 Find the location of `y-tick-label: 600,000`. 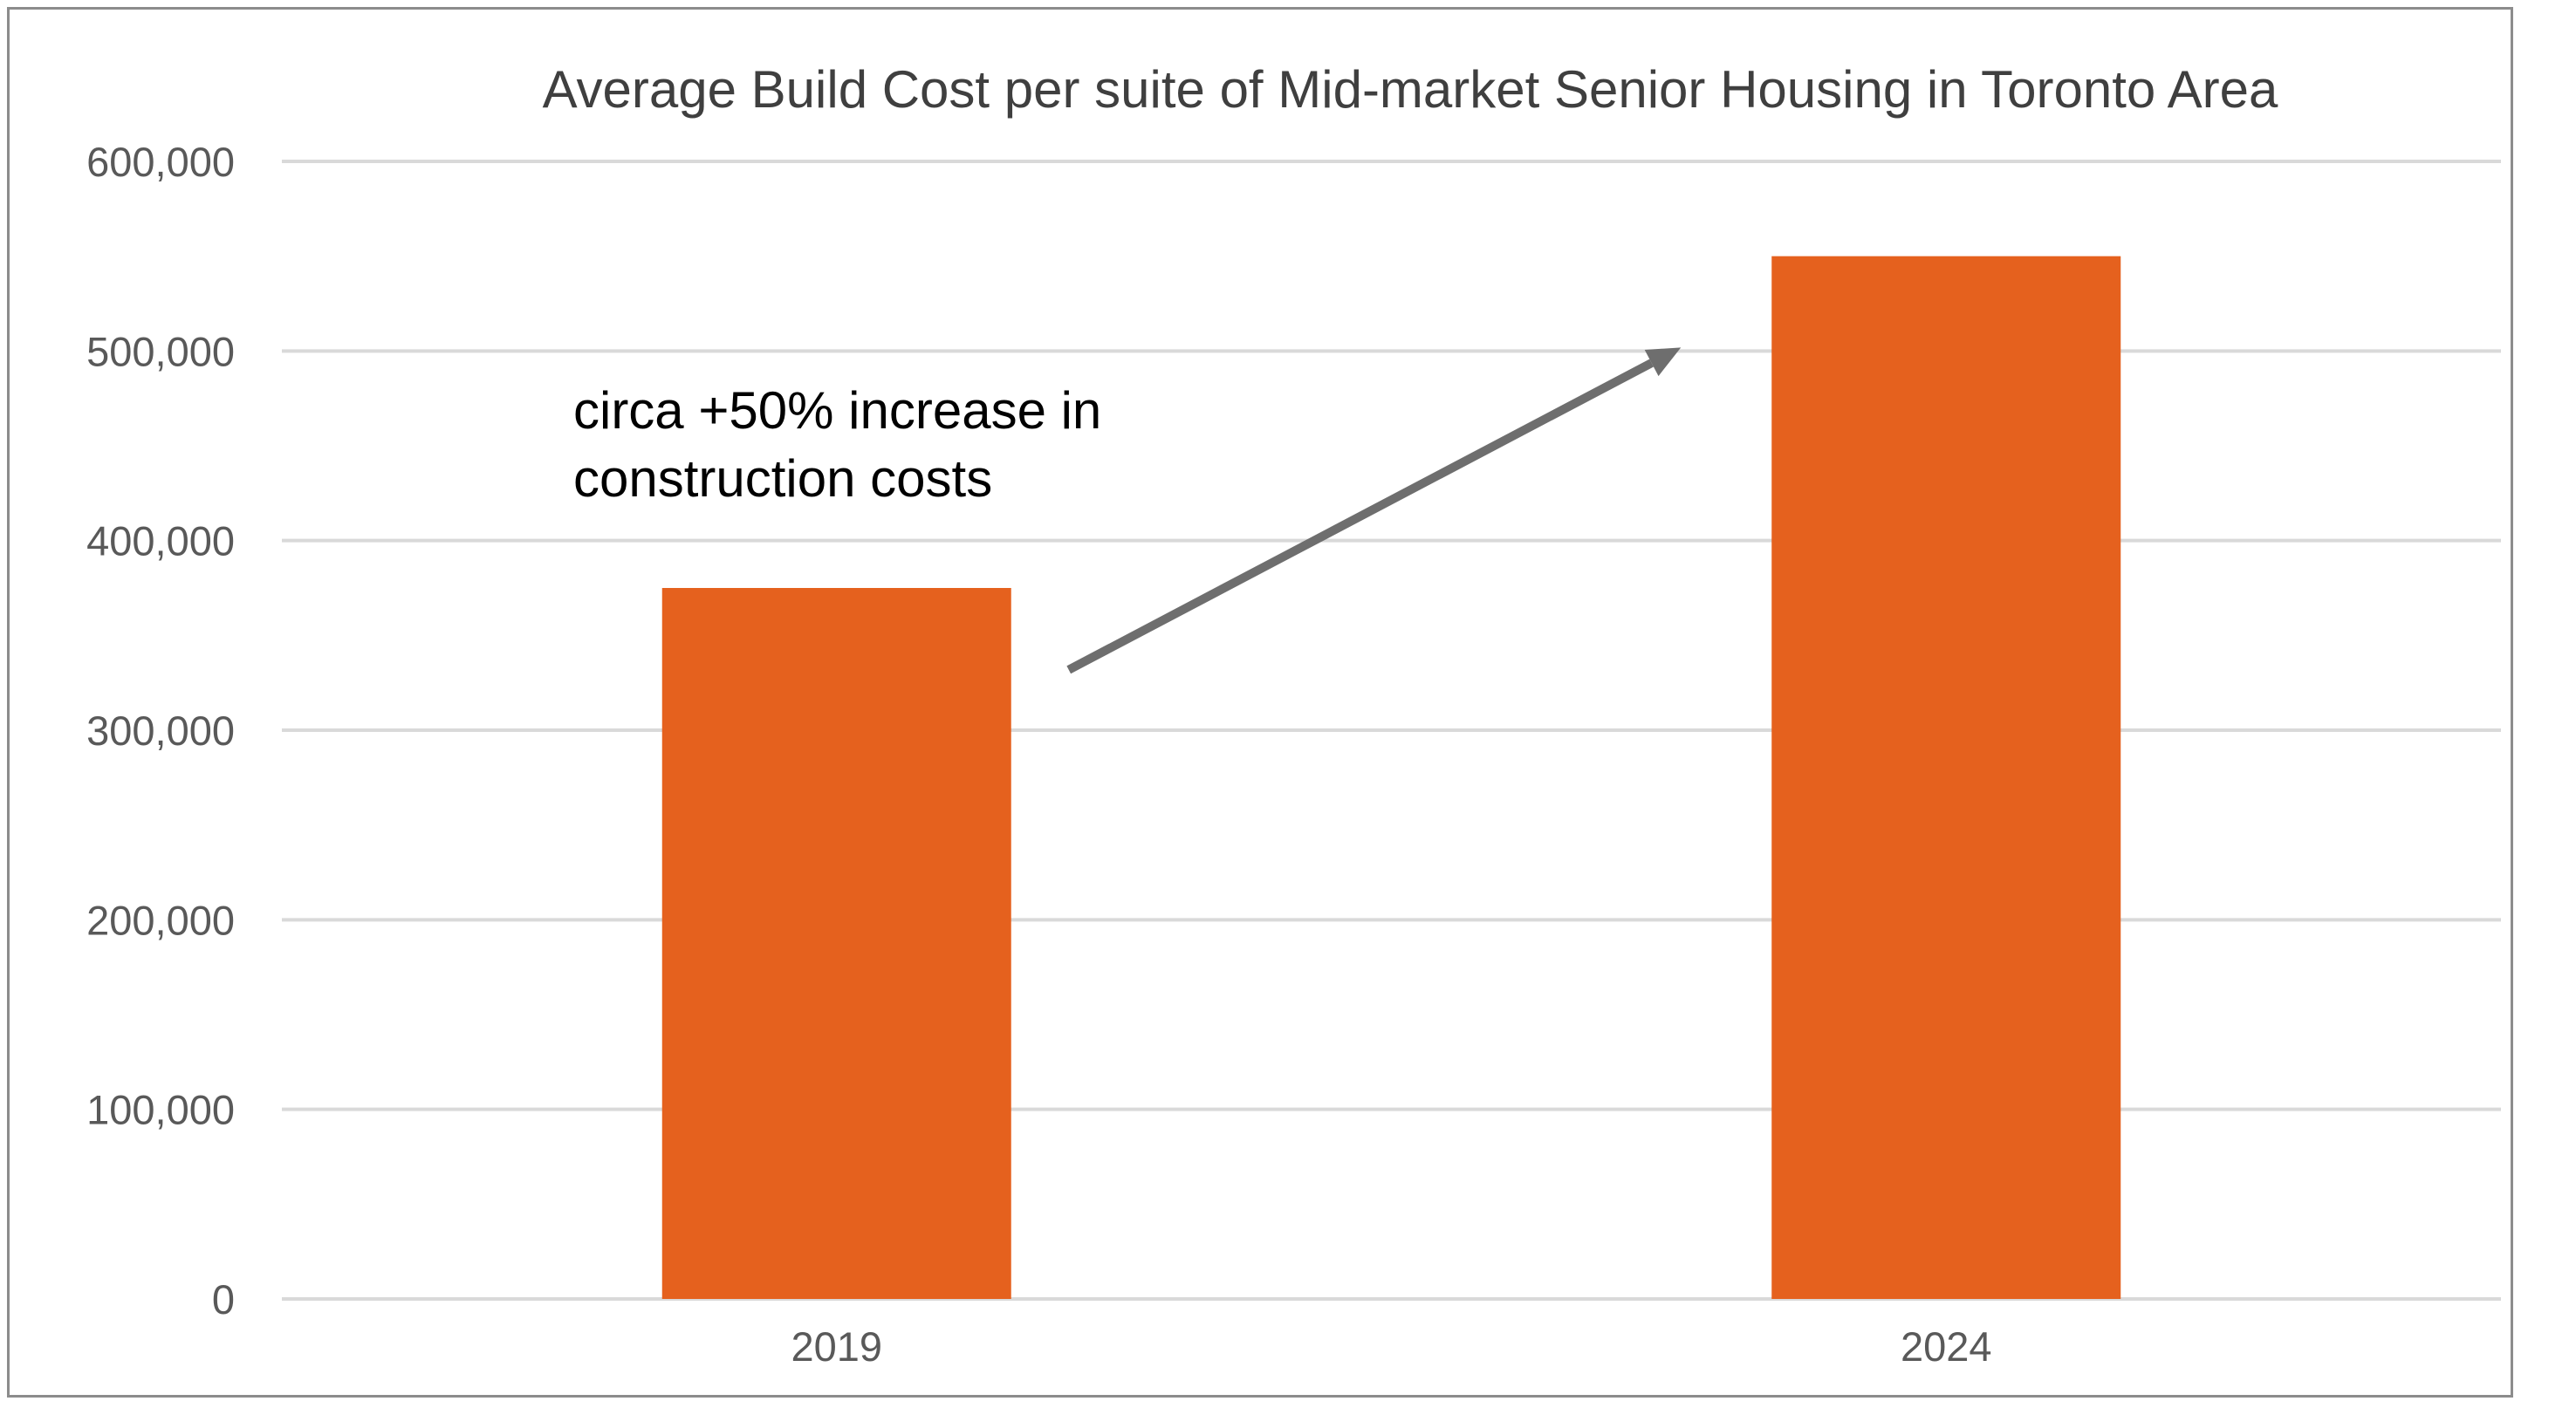

y-tick-label: 600,000 is located at coordinates (161, 162).